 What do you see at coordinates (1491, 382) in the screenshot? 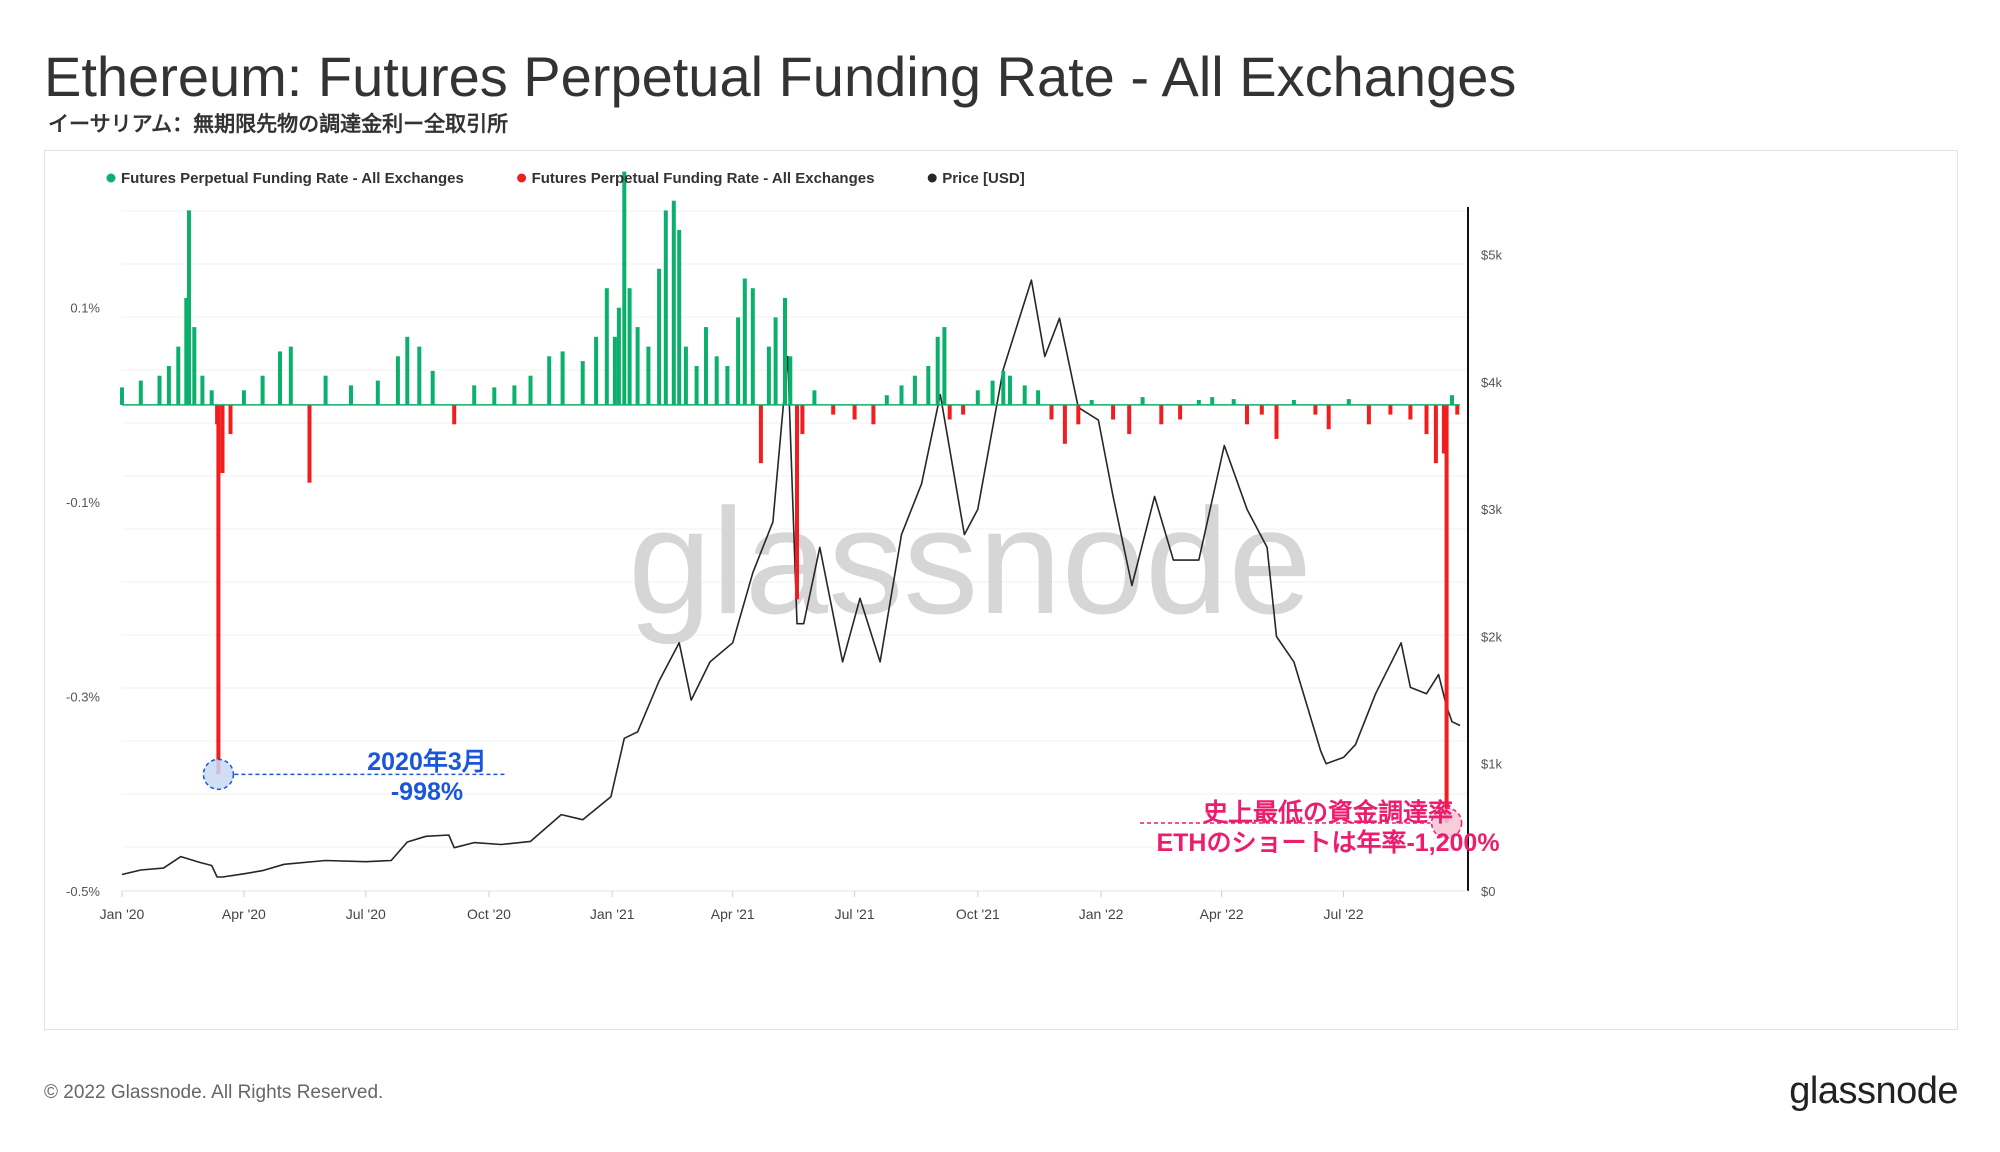
I see `right-axis-tick-label: $4k` at bounding box center [1491, 382].